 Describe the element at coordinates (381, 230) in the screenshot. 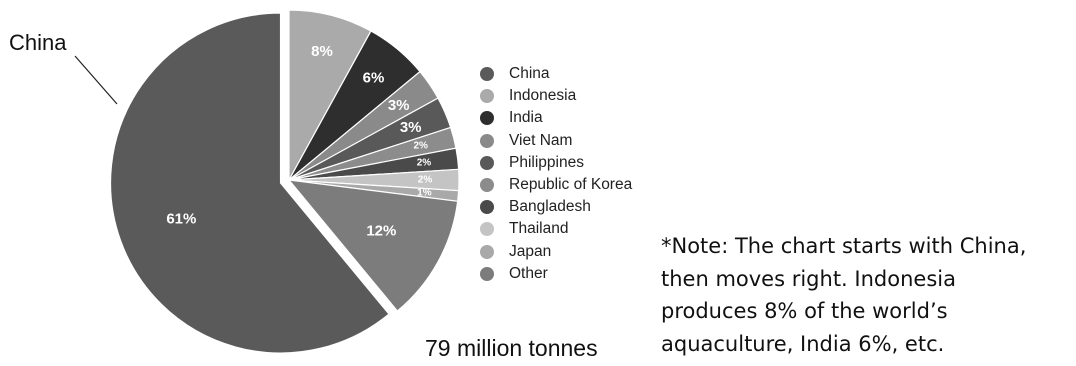

I see `slice-label: 12%` at that location.